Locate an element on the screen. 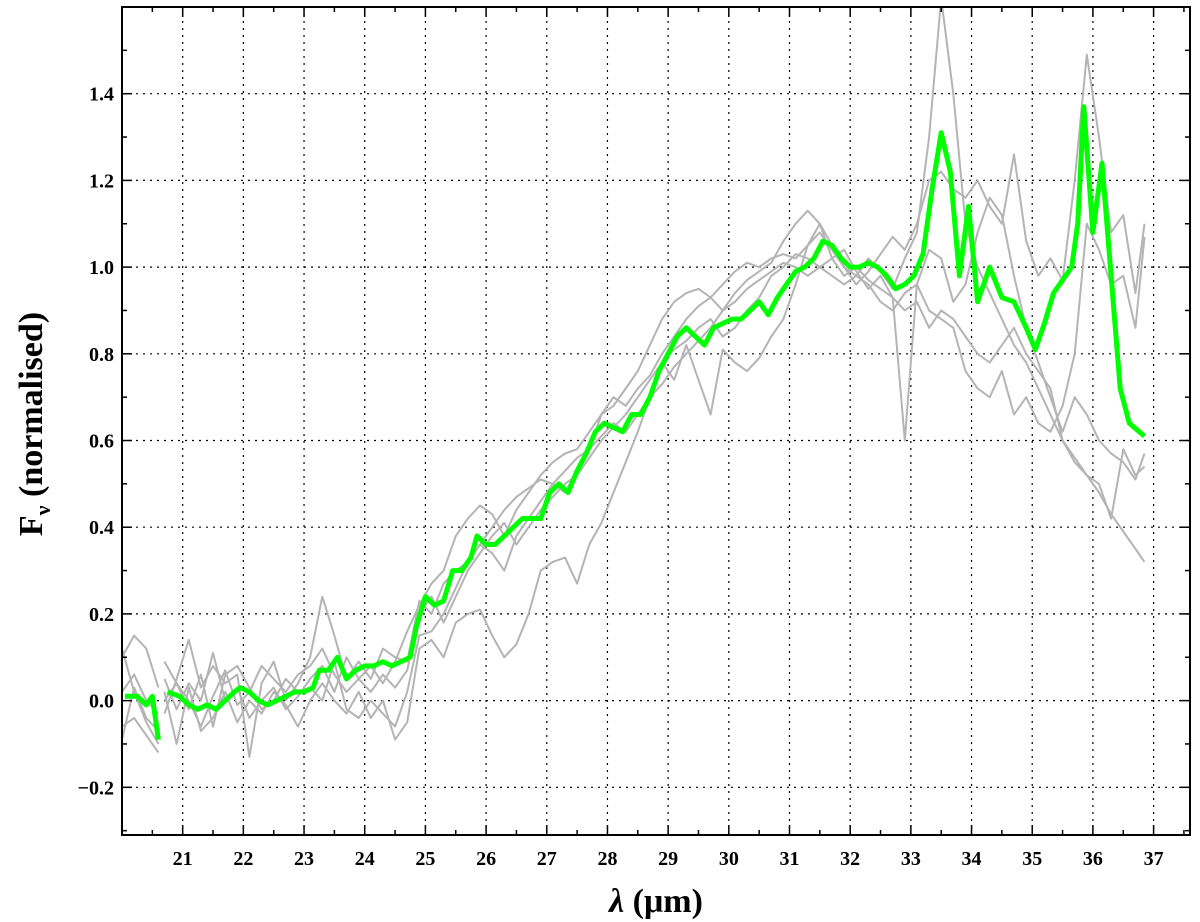  y-tick-label: 0.8 is located at coordinates (101, 355).